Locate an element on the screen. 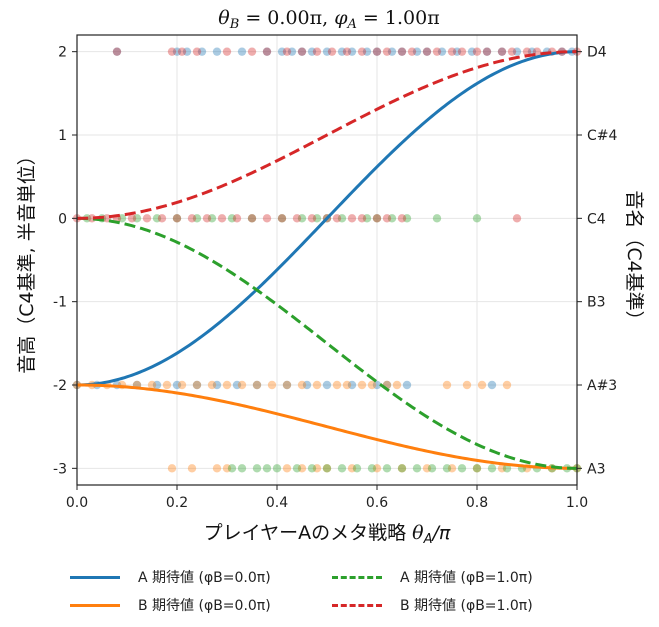 The height and width of the screenshot is (627, 659). y-right-tick-label: C4 is located at coordinates (596, 219).